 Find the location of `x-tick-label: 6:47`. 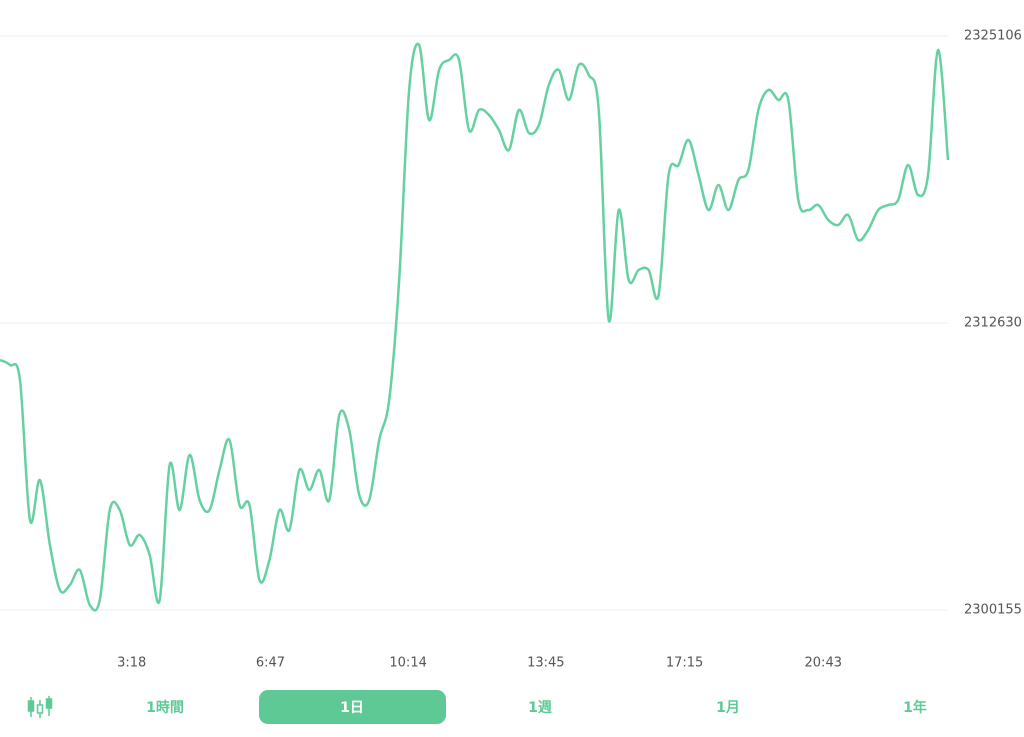

x-tick-label: 6:47 is located at coordinates (270, 663).